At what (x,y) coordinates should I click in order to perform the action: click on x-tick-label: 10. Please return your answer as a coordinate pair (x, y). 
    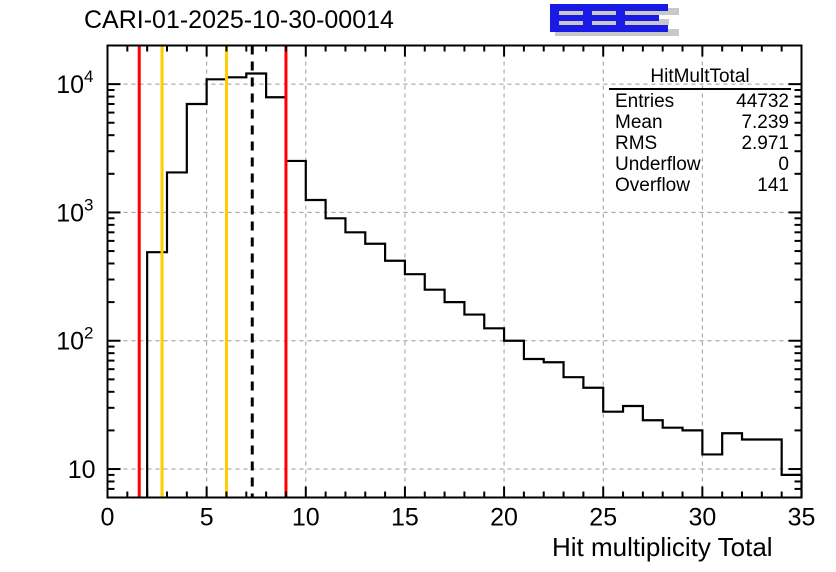
    Looking at the image, I should click on (306, 518).